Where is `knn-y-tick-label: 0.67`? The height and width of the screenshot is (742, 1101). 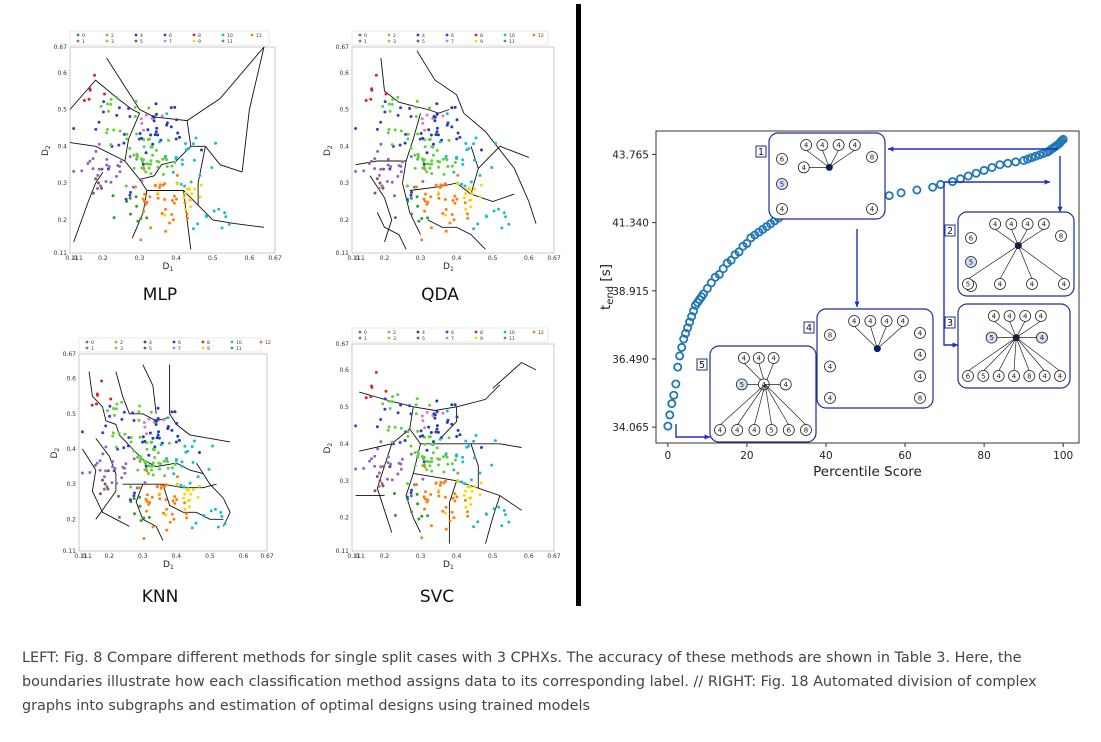 knn-y-tick-label: 0.67 is located at coordinates (70, 354).